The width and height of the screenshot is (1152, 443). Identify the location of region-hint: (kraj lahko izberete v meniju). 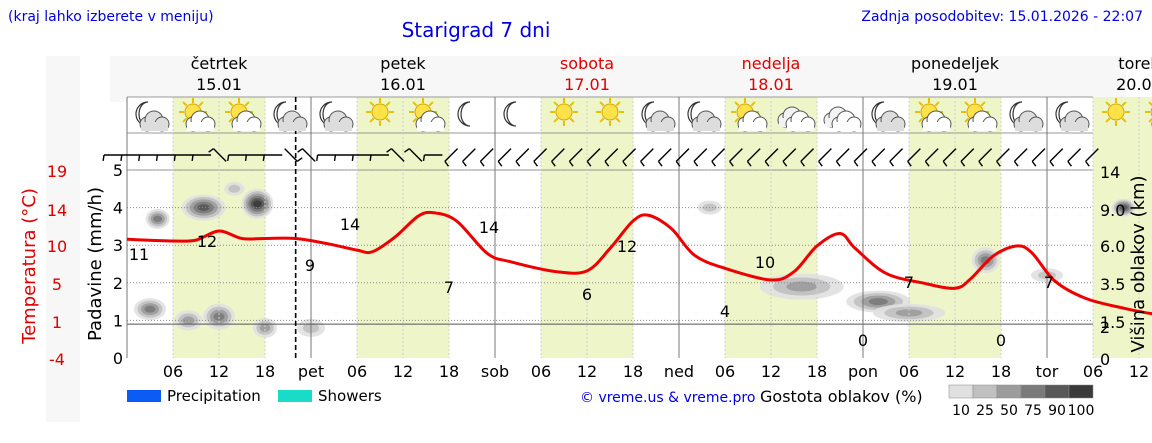
(111, 17).